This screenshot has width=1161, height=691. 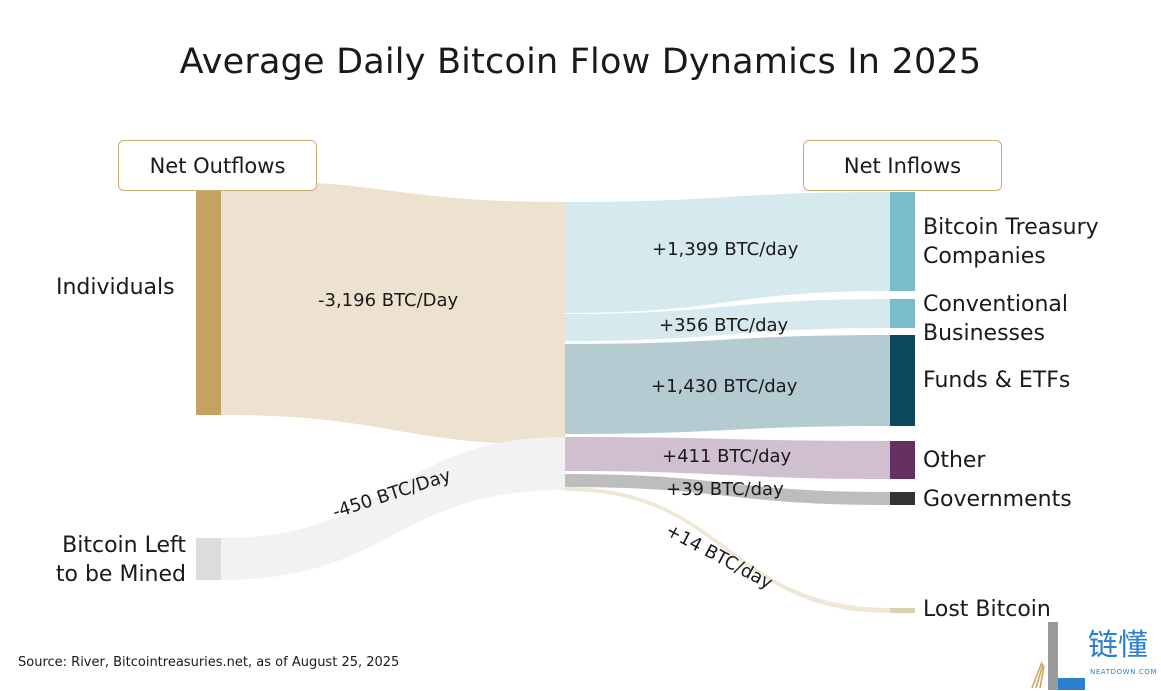 What do you see at coordinates (987, 609) in the screenshot?
I see `target-label-lost: Lost Bitcoin` at bounding box center [987, 609].